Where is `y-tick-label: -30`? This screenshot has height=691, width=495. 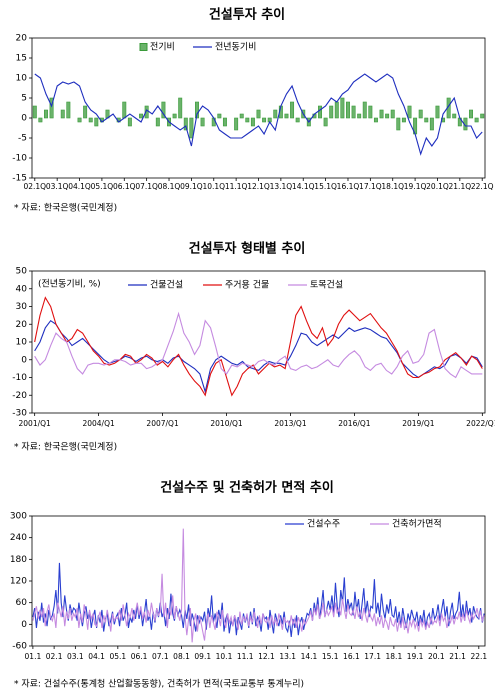
y-tick-label: -30 is located at coordinates (19, 414).